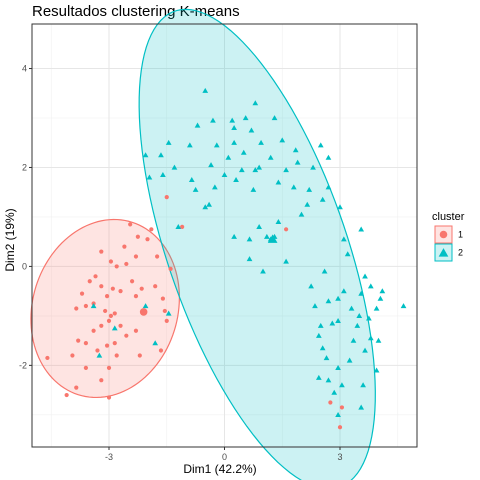 This screenshot has width=480, height=480. I want to click on y-tick-label: 0, so click(24, 266).